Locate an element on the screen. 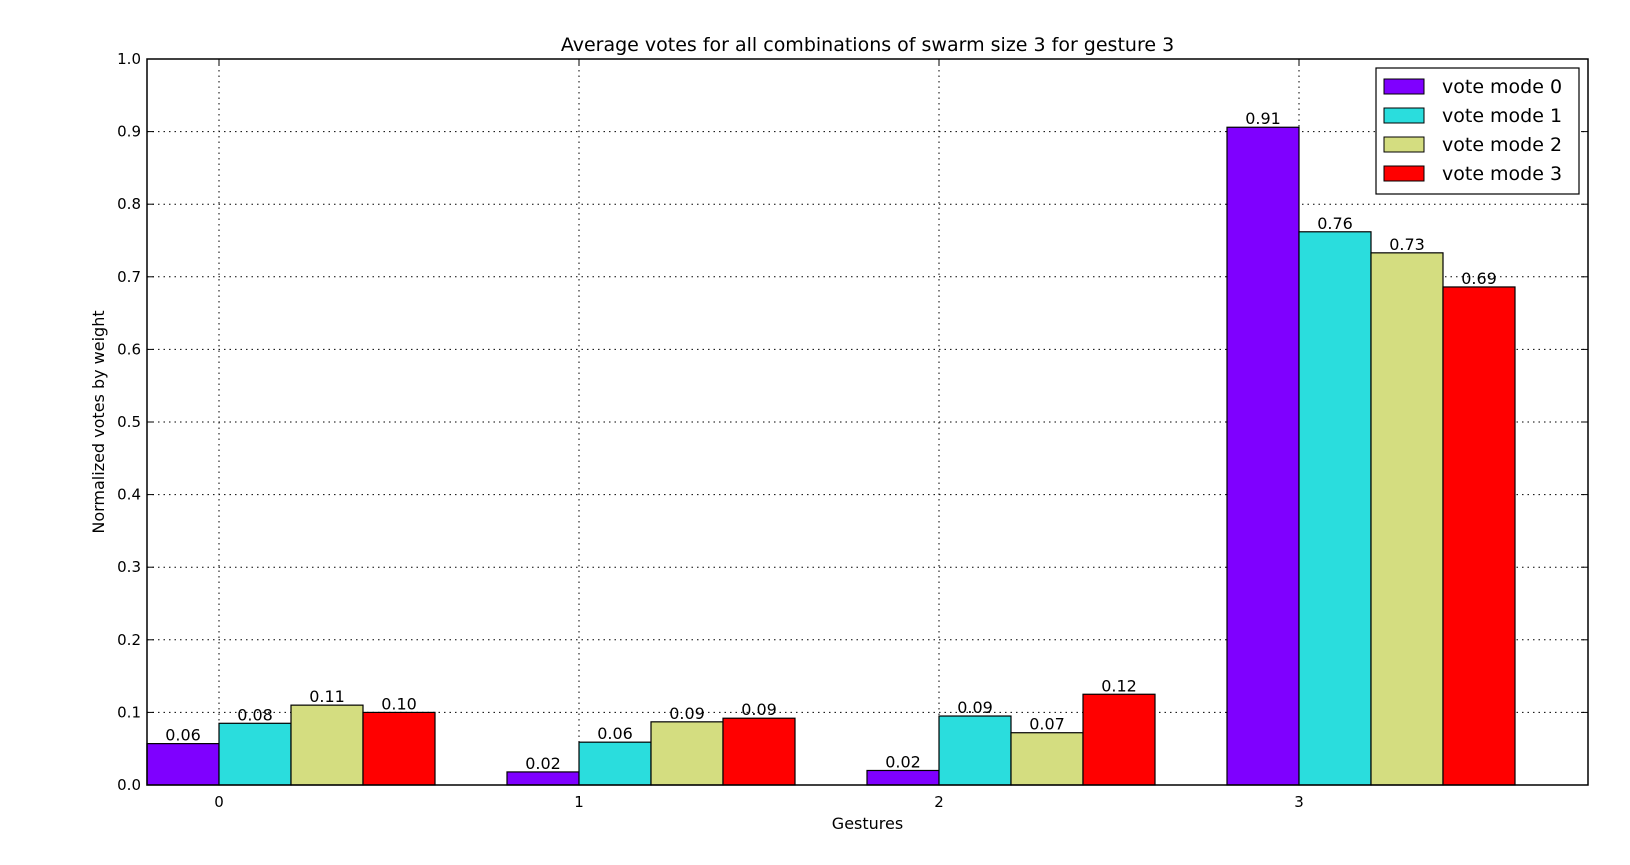 This screenshot has height=865, width=1630. bar-value-label: 0.73 is located at coordinates (1407, 244).